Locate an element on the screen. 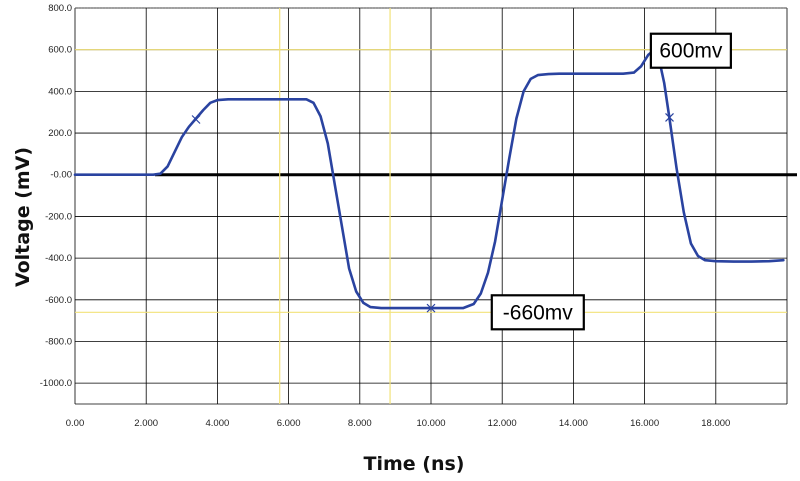 This screenshot has height=481, width=800. x-axis-title: Time (ns) is located at coordinates (414, 464).